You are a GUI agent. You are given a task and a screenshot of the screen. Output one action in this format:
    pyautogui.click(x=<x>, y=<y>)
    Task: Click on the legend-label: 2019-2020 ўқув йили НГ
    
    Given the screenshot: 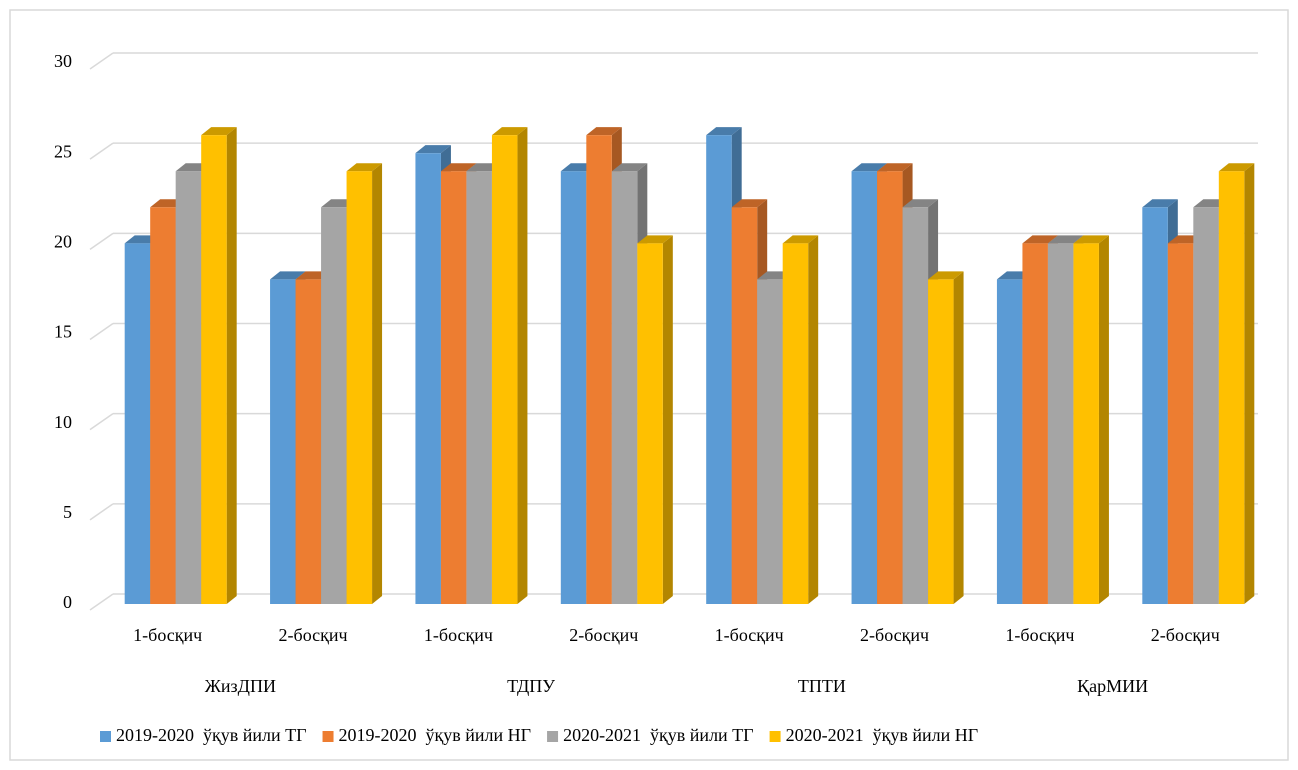 What is the action you would take?
    pyautogui.click(x=435, y=735)
    